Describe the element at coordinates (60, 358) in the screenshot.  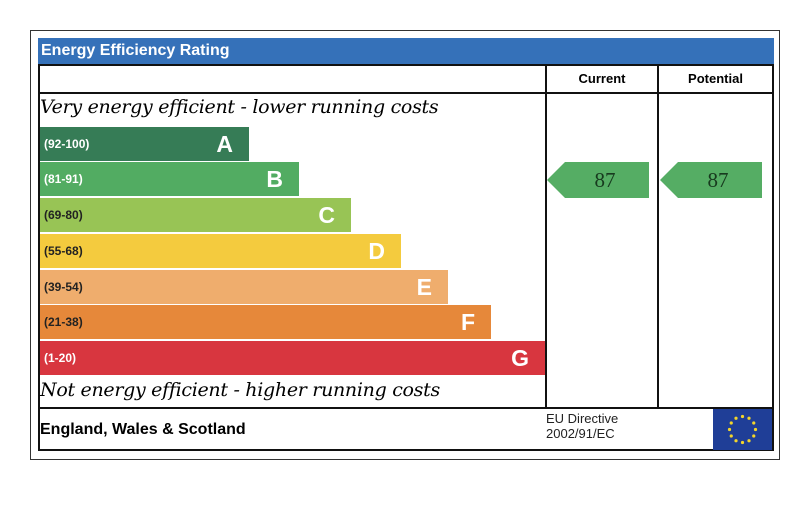
I see `band-range: (1-20)` at that location.